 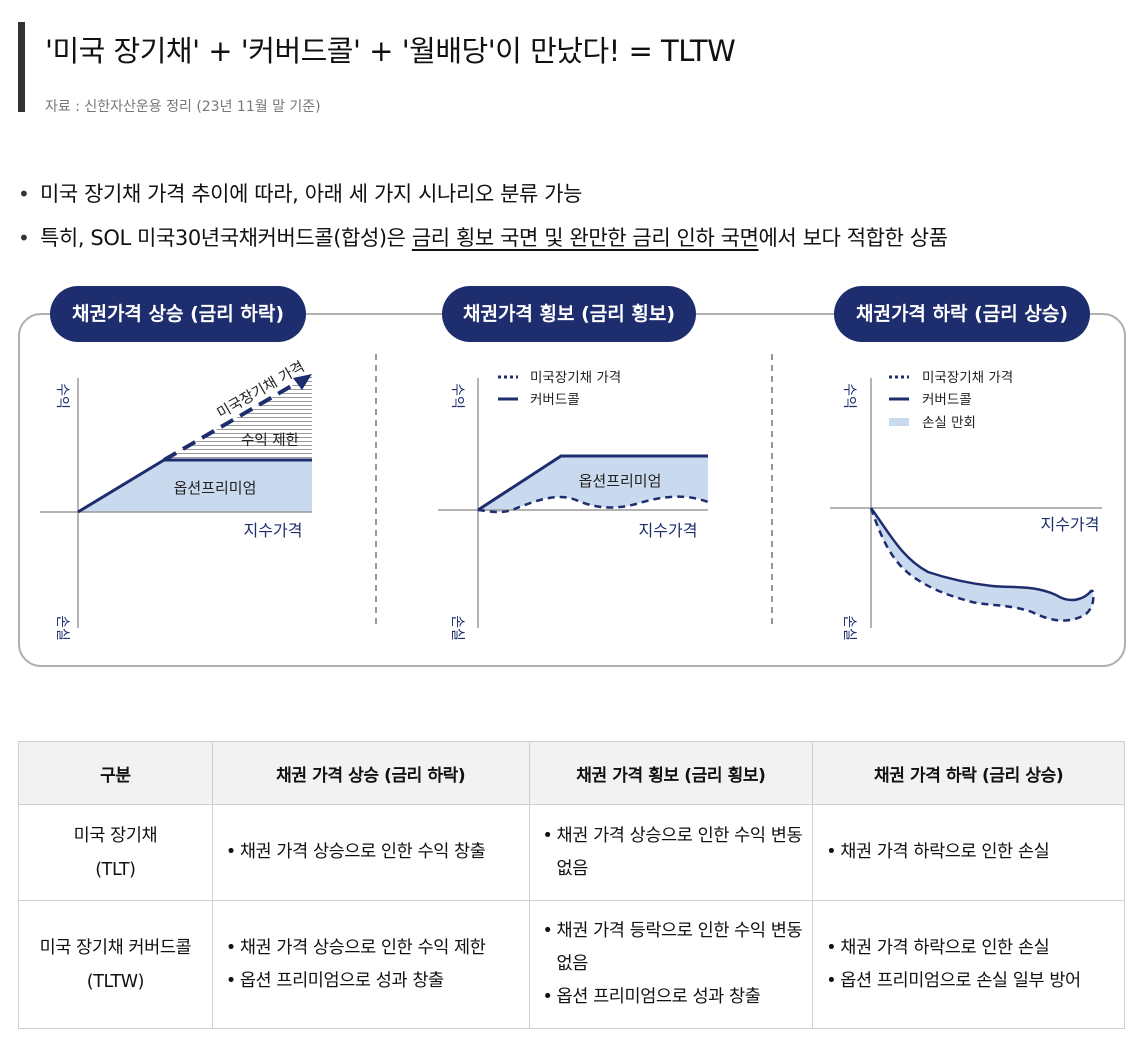 What do you see at coordinates (672, 947) in the screenshot?
I see `cell-bullet-item: • 채권 가격 등락으로 인한 수익 변동 없음` at bounding box center [672, 947].